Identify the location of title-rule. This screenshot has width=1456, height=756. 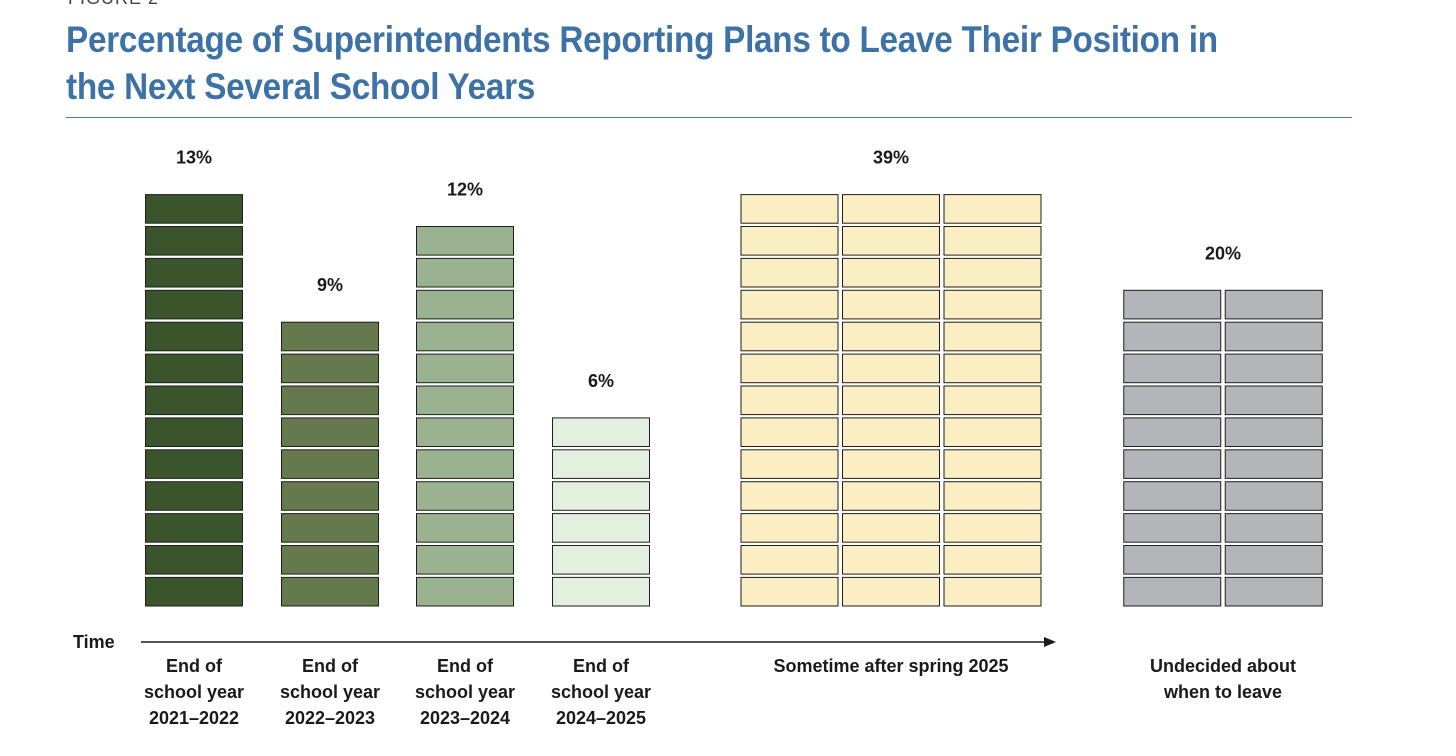
(709, 117).